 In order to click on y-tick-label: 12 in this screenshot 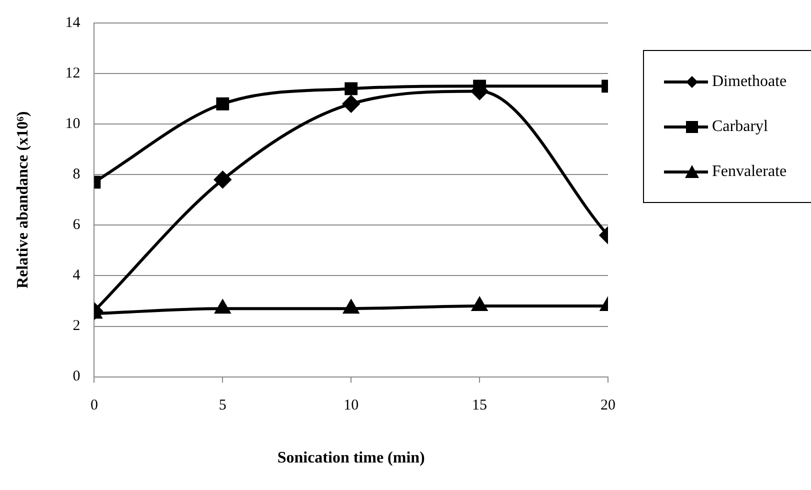, I will do `click(72, 73)`.